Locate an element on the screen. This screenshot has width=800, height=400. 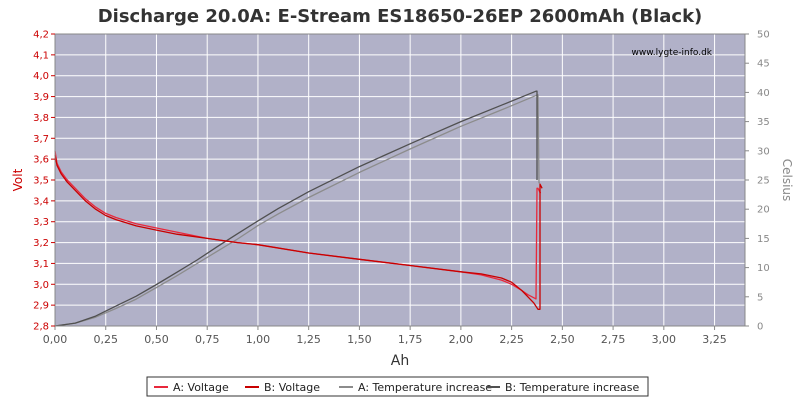
y-right-tick-label: 40 is located at coordinates (763, 93).